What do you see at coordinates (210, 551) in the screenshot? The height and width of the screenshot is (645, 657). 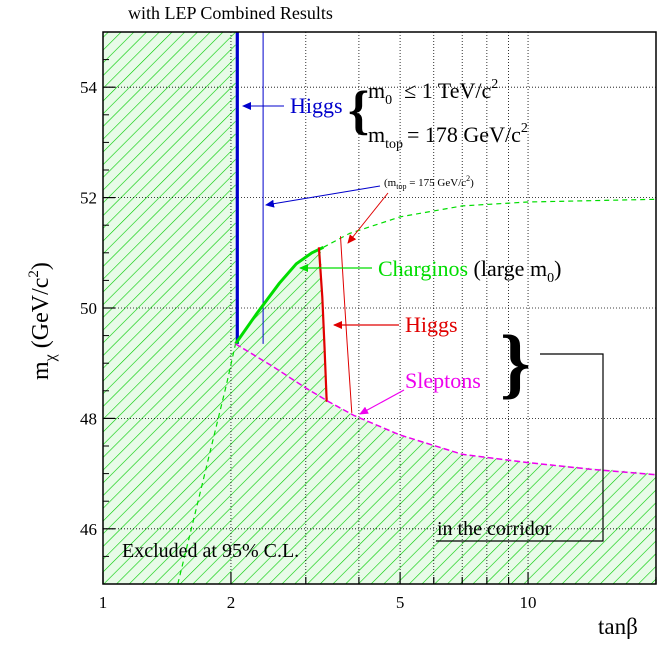 I see `excluded-label: Excluded at 95% C.L.` at bounding box center [210, 551].